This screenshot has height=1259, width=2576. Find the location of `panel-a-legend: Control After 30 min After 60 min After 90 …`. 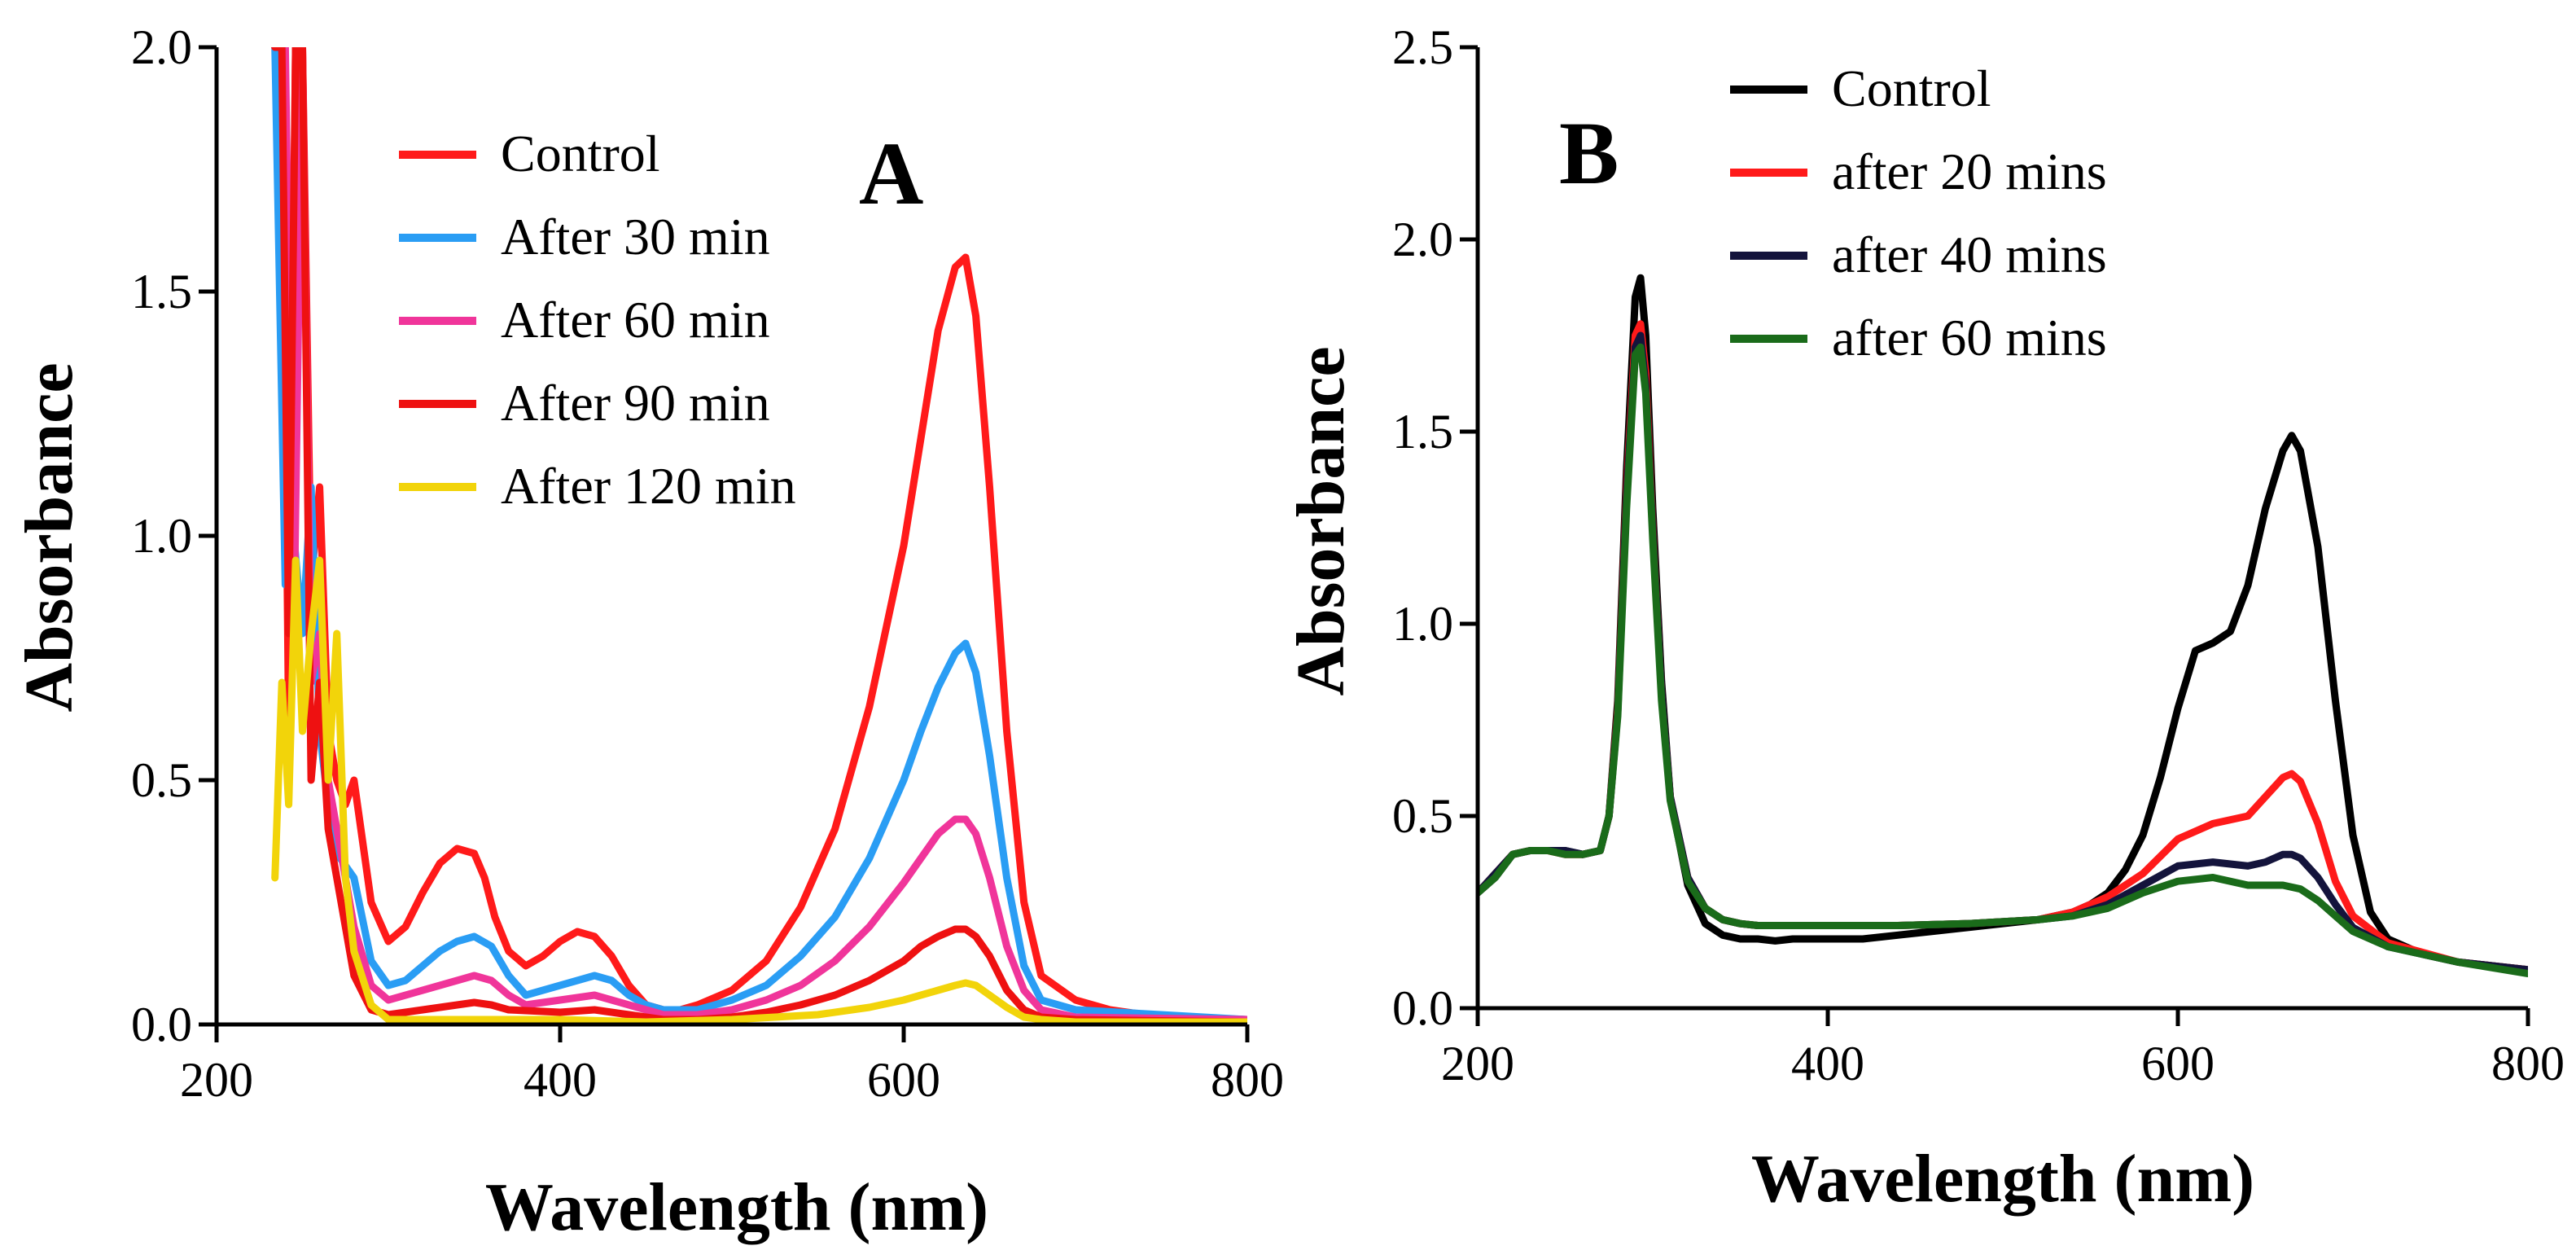

panel-a-legend: Control After 30 min After 60 min After 90 … is located at coordinates (597, 320).